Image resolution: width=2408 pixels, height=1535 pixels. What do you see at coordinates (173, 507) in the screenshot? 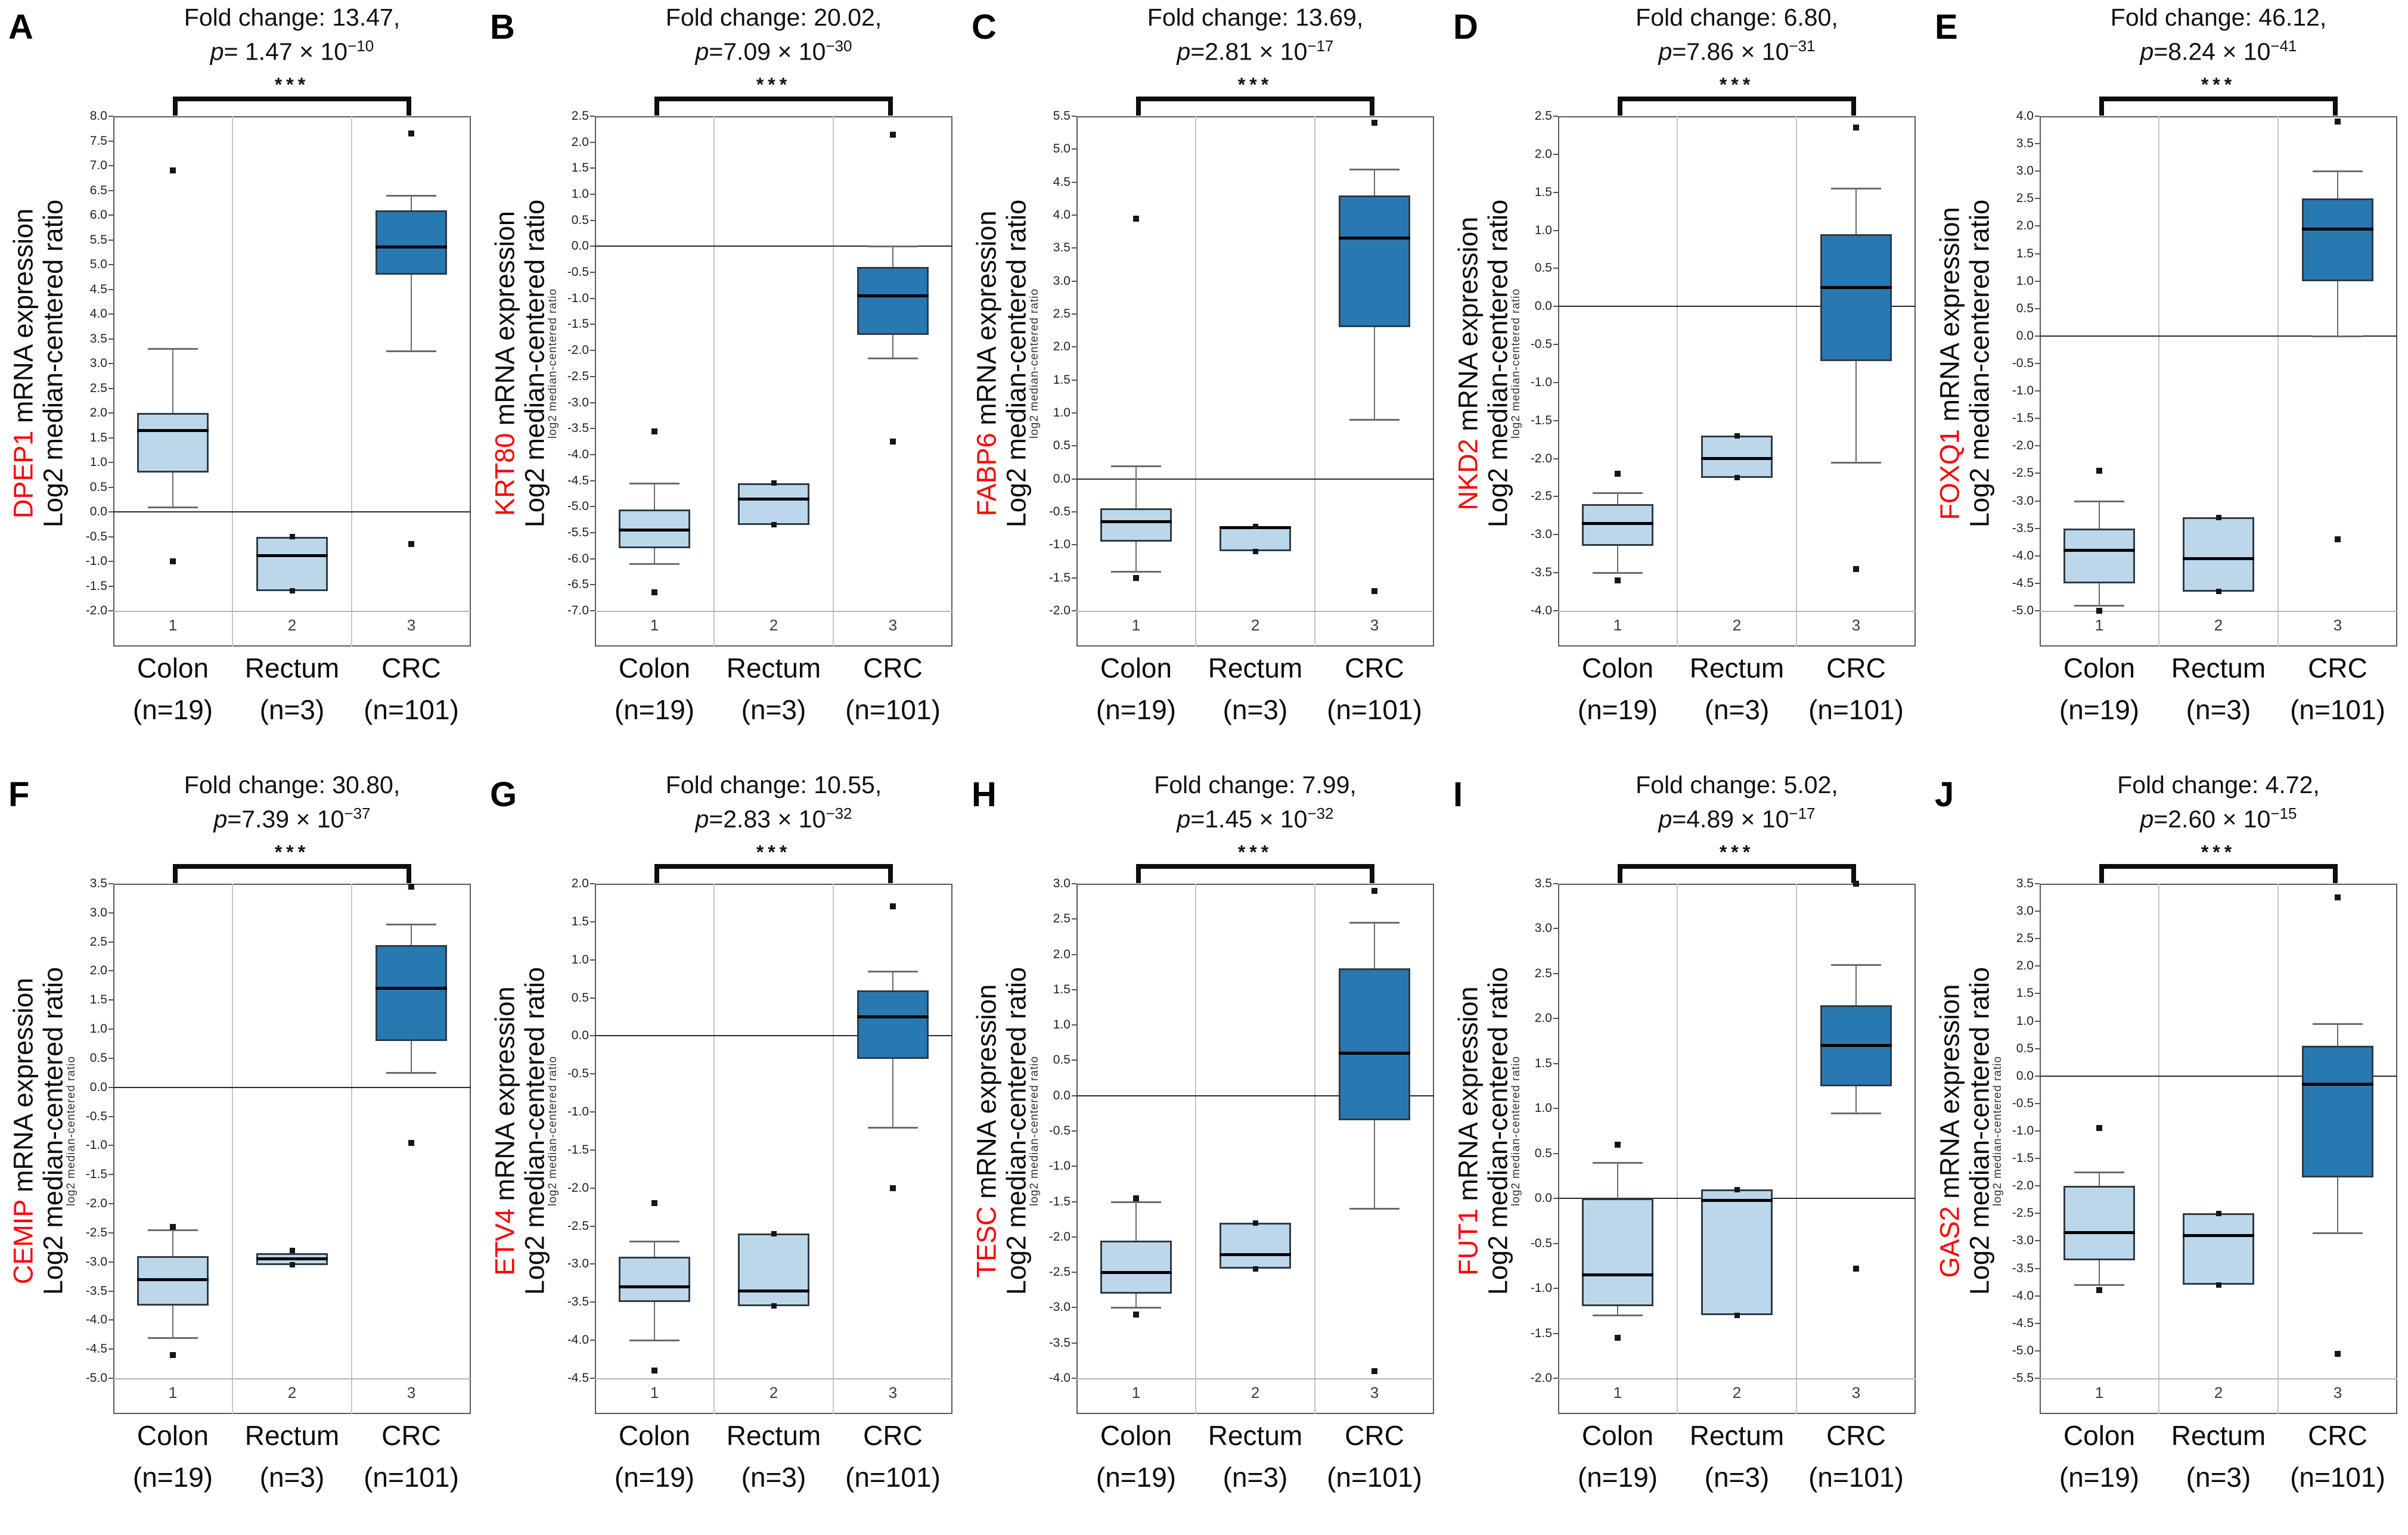
I see `boxplot-colon-lower-cap` at bounding box center [173, 507].